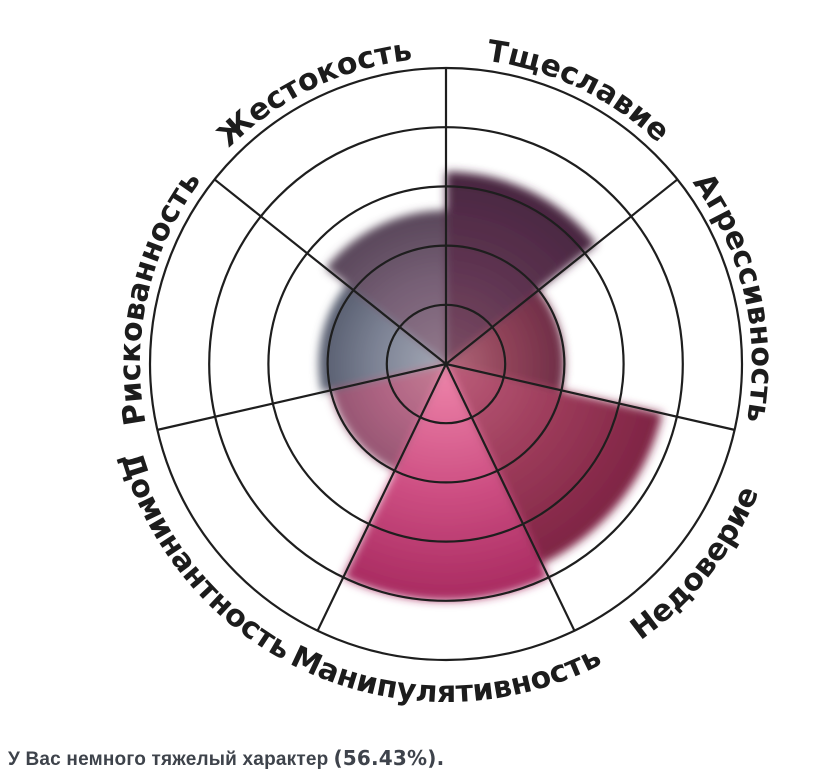  What do you see at coordinates (581, 92) in the screenshot?
I see `axis-label-0: Тщеславие` at bounding box center [581, 92].